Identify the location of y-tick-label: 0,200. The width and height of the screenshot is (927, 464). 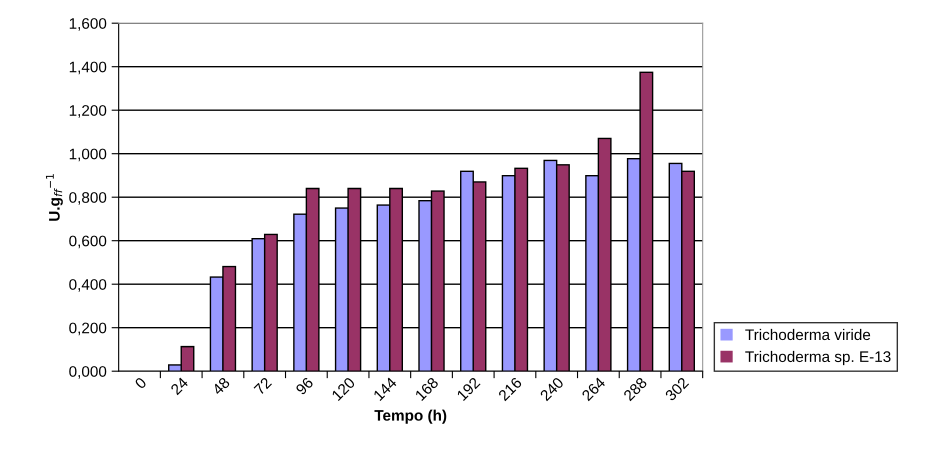
(87, 329).